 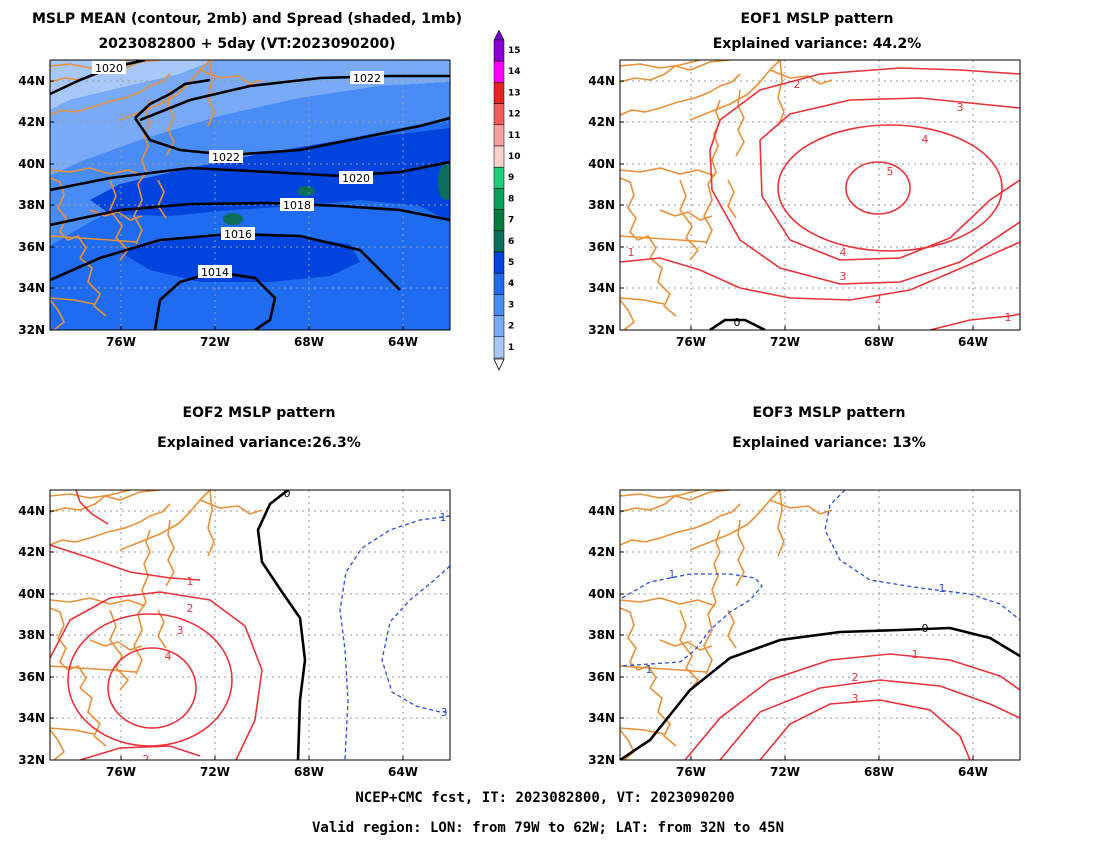 What do you see at coordinates (817, 19) in the screenshot?
I see `panel2-title: EOF1 MSLP pattern` at bounding box center [817, 19].